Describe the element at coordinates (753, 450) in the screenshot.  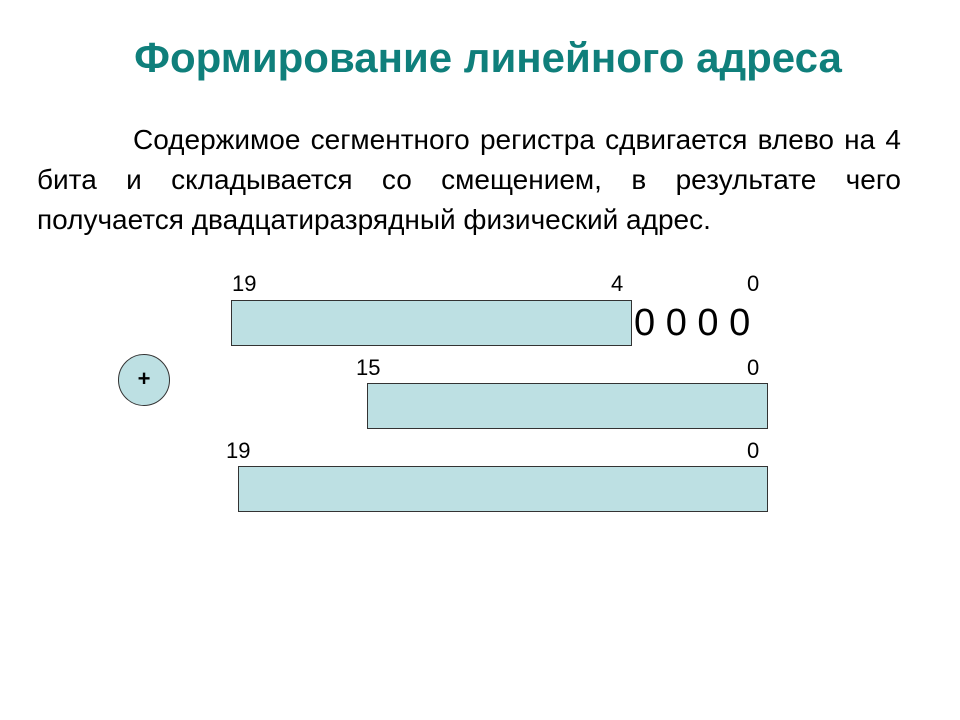
I see `physical-bit-0-label: 0` at that location.